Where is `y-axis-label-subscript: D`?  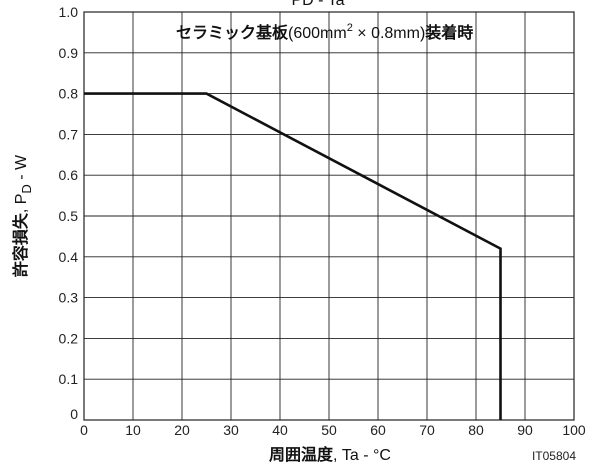 y-axis-label-subscript: D is located at coordinates (26, 188).